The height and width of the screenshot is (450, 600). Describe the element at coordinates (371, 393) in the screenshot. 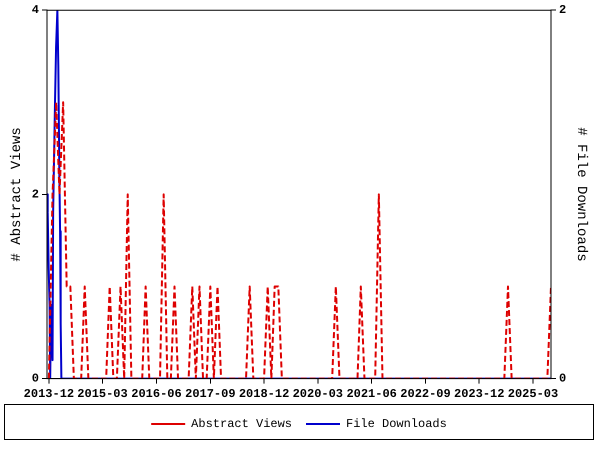

I see `x-tick-label: 2021-06` at that location.